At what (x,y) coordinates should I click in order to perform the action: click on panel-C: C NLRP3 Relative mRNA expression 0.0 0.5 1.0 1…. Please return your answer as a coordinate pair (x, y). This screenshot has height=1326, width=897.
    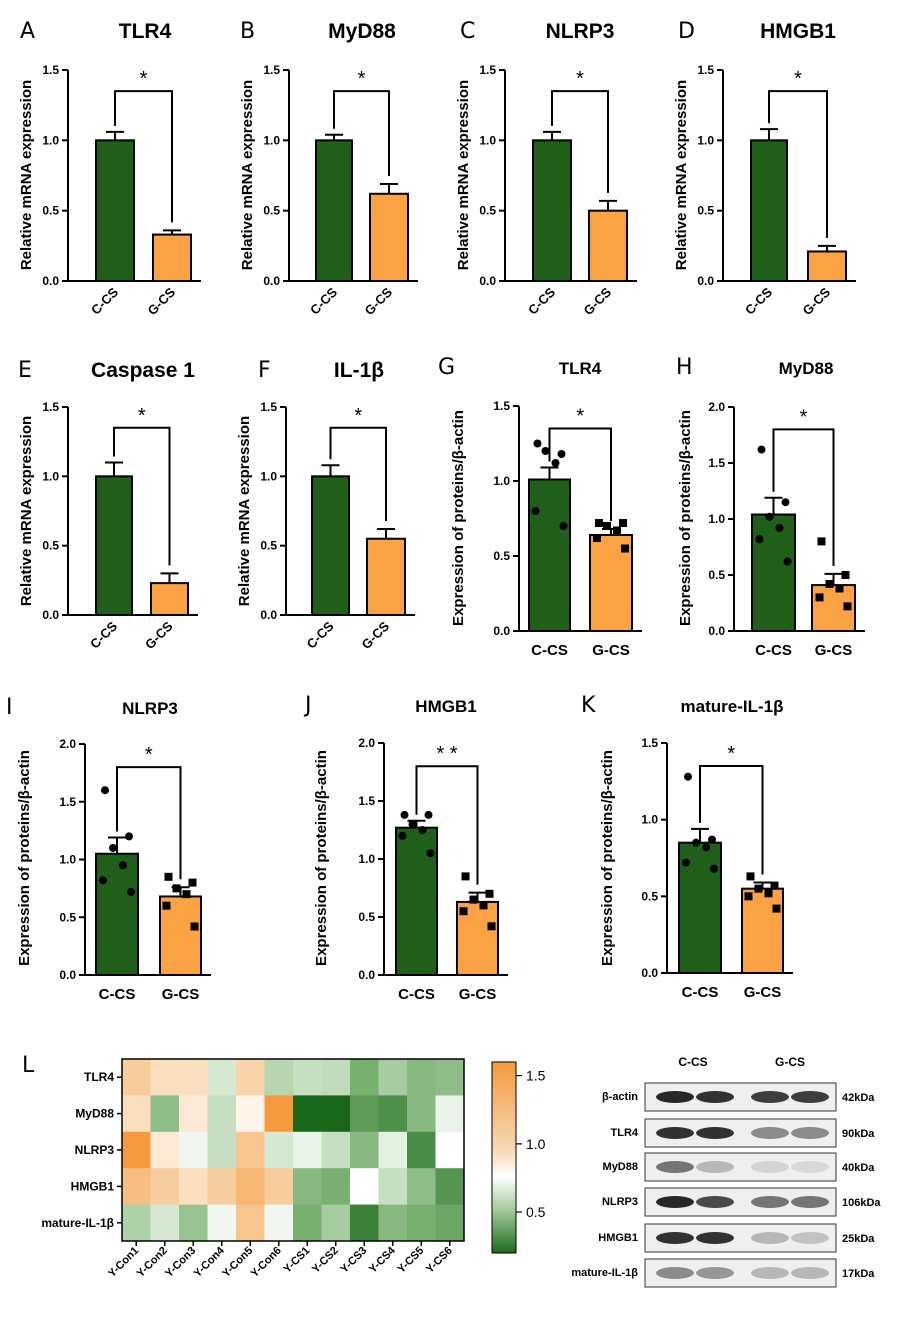
    Looking at the image, I should click on (546, 168).